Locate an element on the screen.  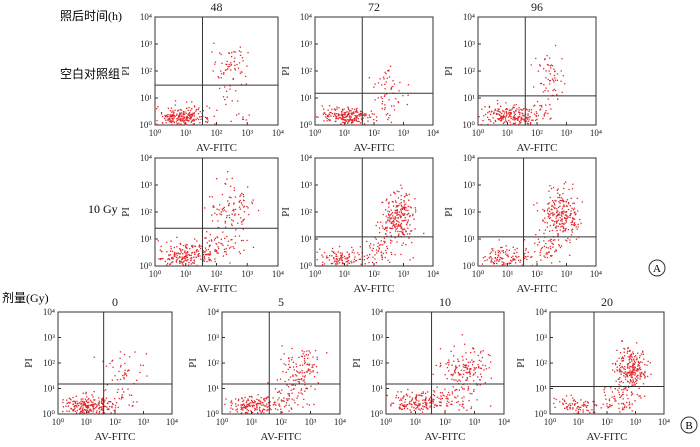
x-tick-label: 10⁴ is located at coordinates (433, 274).